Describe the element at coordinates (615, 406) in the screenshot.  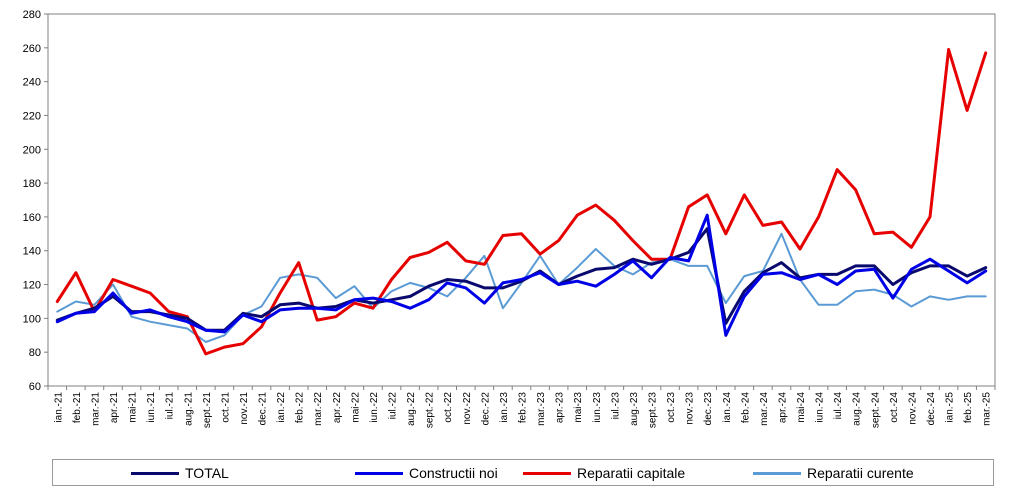
I see `x-tick-label: iul.-23` at that location.